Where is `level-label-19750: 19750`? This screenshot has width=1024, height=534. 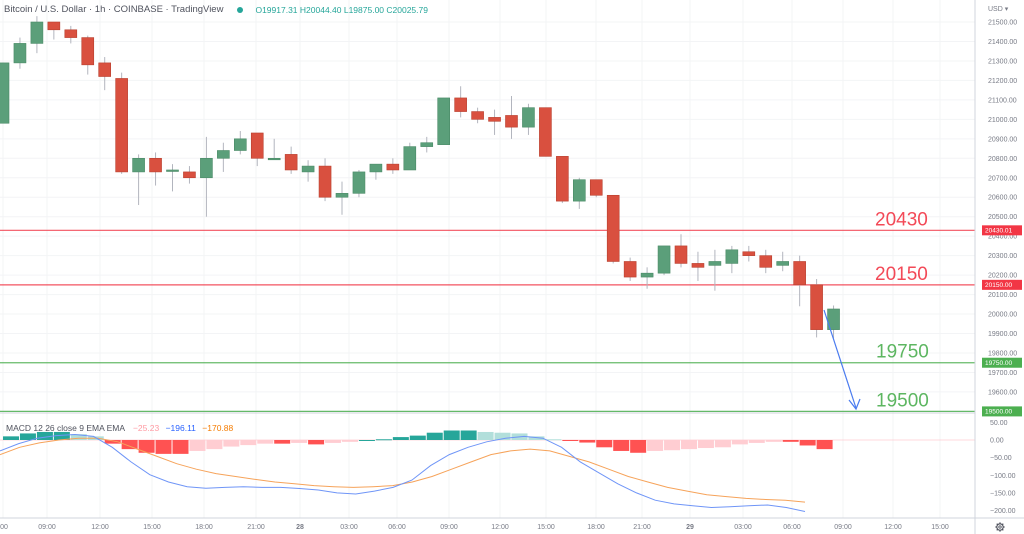 level-label-19750: 19750 is located at coordinates (902, 352).